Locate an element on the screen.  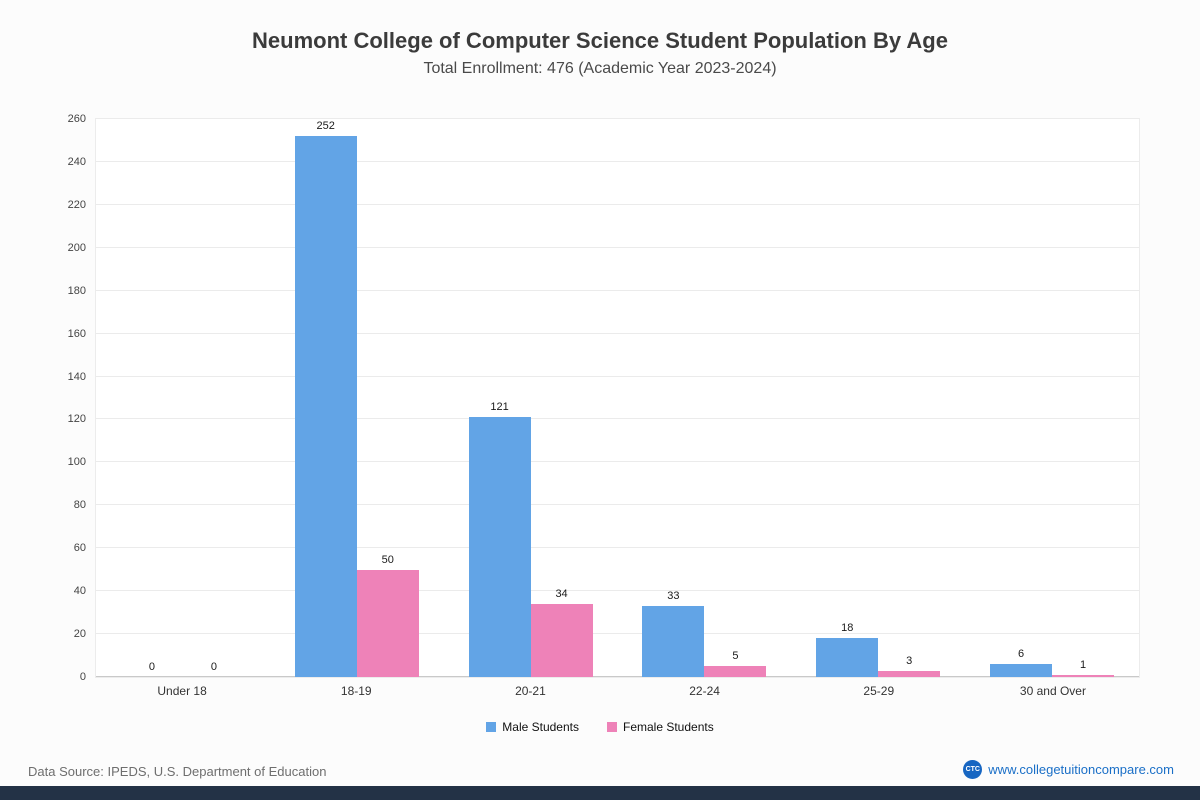
y-tick-label: 140 is located at coordinates (76, 376).